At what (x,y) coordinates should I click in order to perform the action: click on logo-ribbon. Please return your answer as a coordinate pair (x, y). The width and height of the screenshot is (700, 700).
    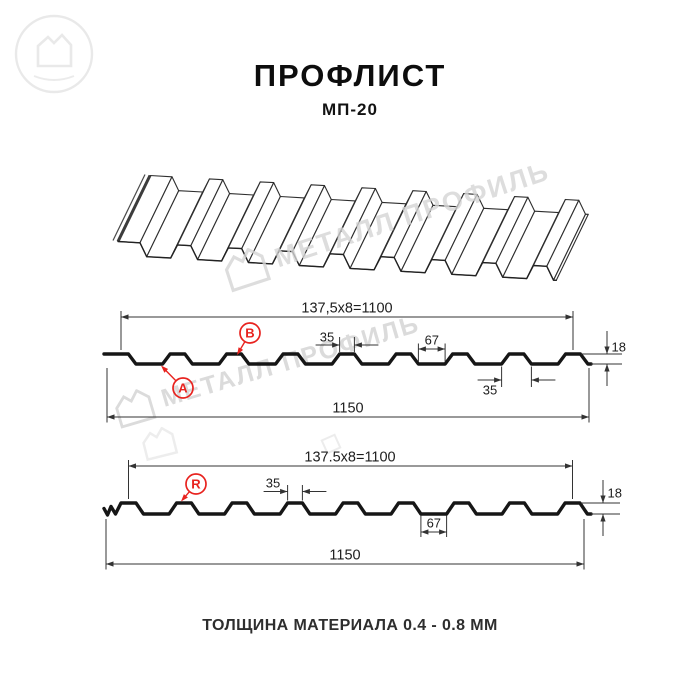
    Looking at the image, I should click on (54, 78).